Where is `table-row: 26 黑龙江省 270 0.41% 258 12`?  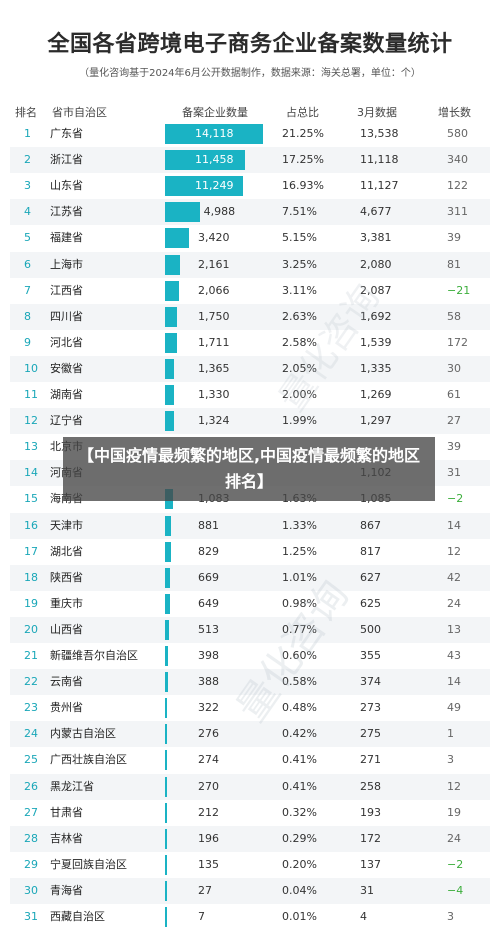
table-row: 26 黑龙江省 270 0.41% 258 12 is located at coordinates (250, 786).